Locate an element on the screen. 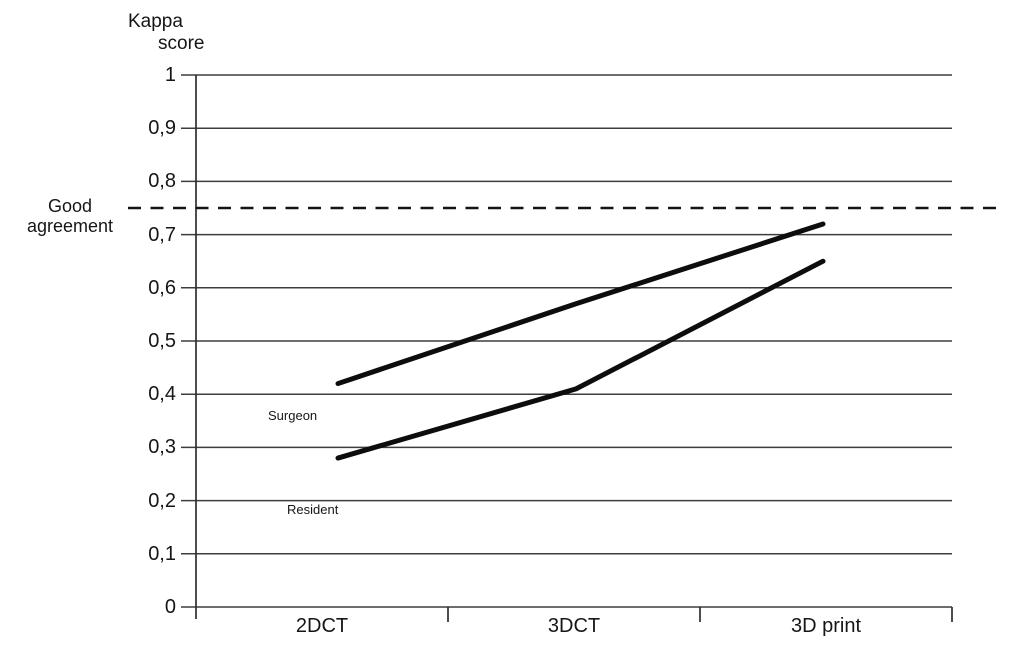 This screenshot has height=664, width=1024. reference-line-label-line2: agreement is located at coordinates (70, 226).